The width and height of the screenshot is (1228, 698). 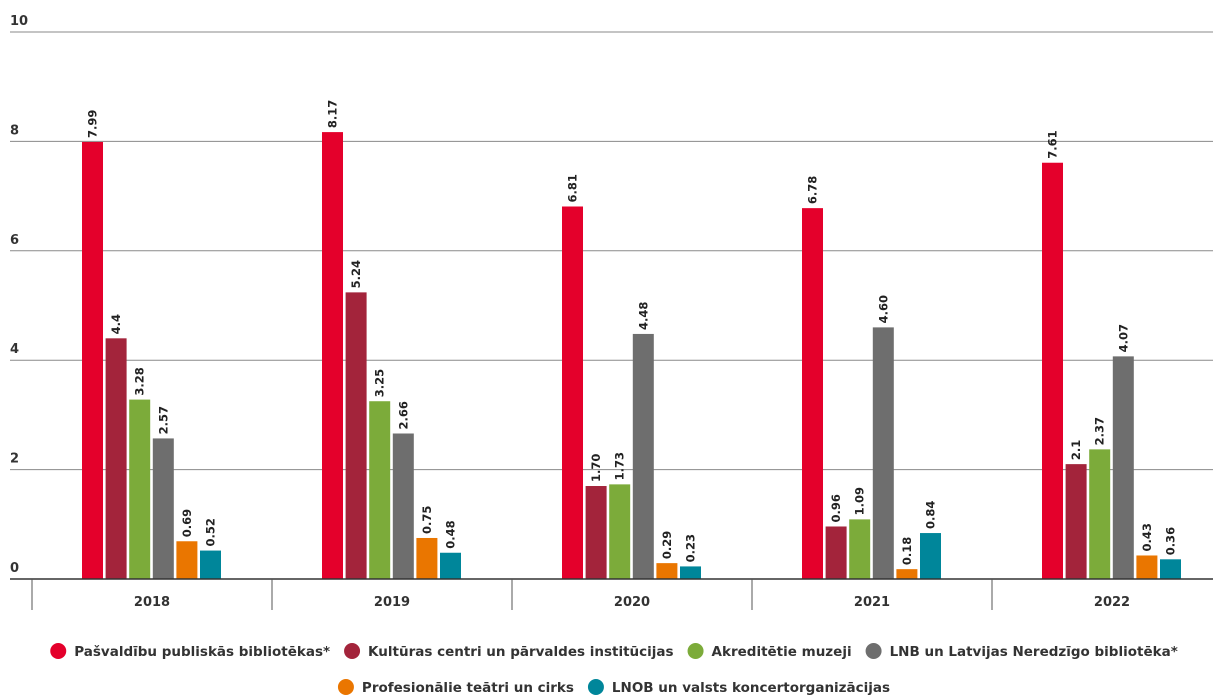 I want to click on y-tick-label: 8, so click(x=14, y=130).